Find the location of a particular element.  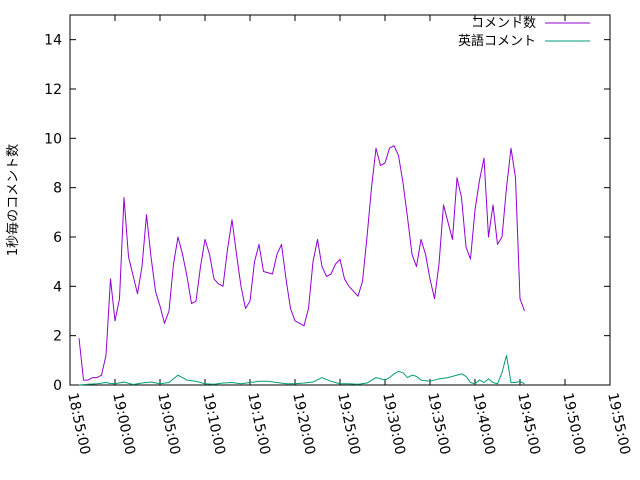

x-tick-label: 19:55:00 is located at coordinates (618, 423).